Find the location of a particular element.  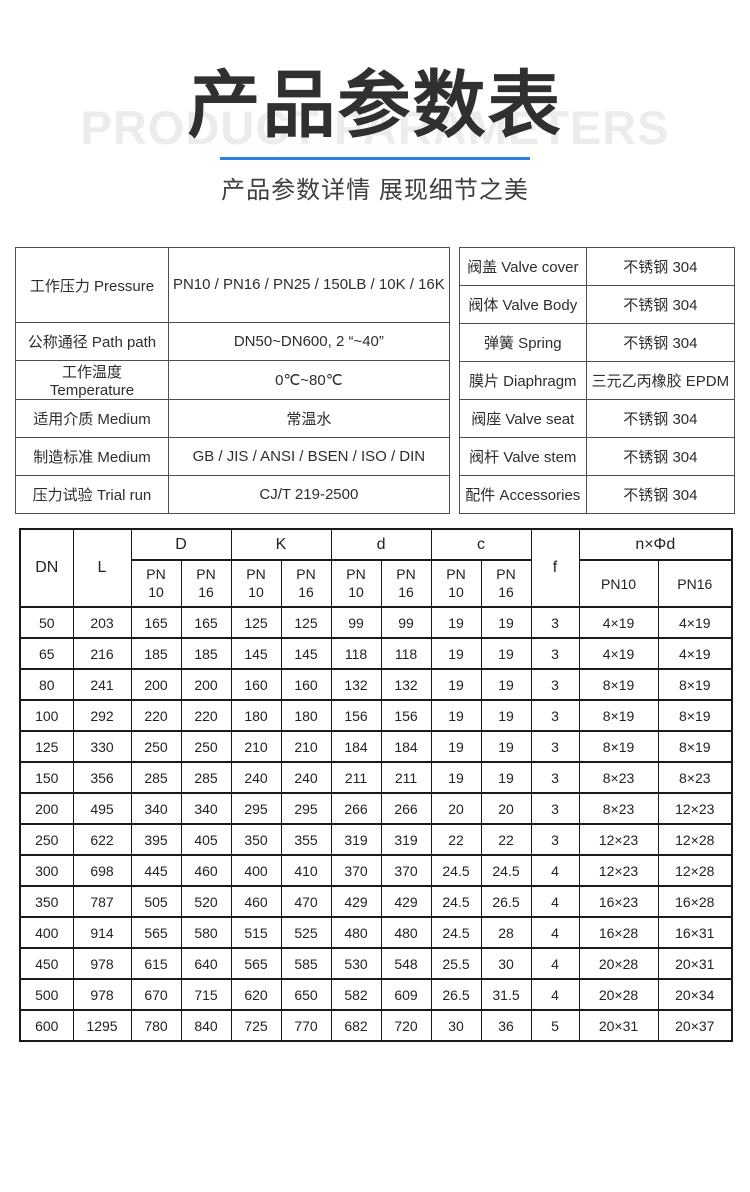

dim-cell: 118 is located at coordinates (356, 654).